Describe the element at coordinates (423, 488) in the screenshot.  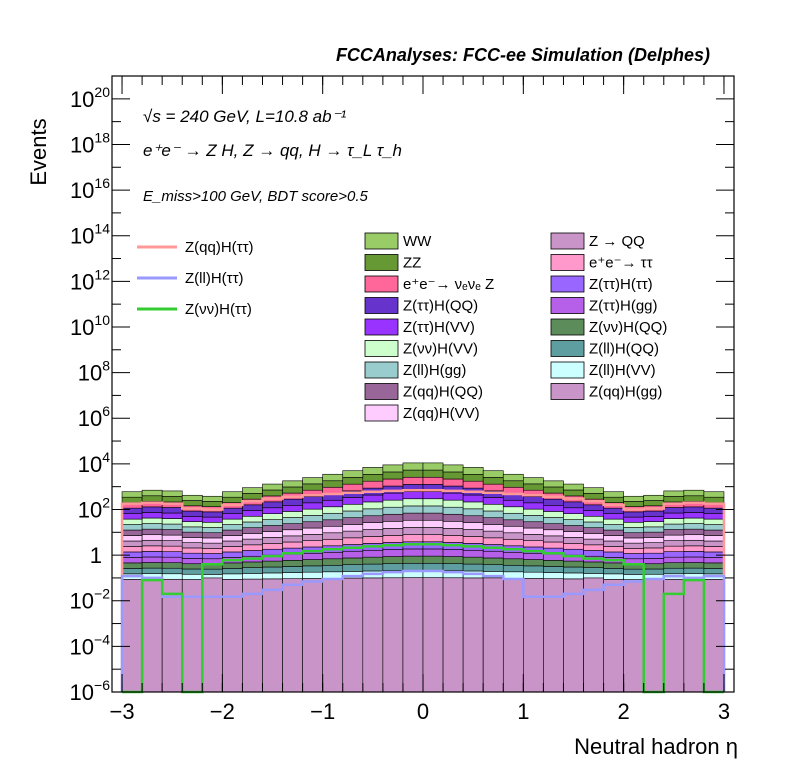
I see `series-zz` at that location.